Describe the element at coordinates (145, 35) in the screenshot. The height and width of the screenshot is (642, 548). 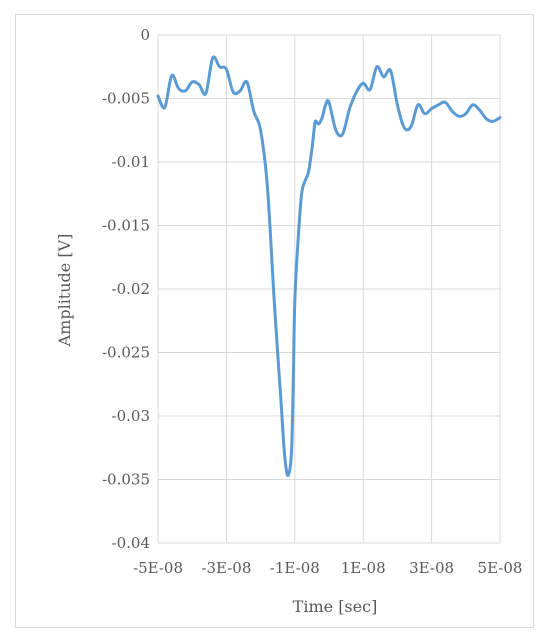
I see `y-tick-label: 0` at that location.